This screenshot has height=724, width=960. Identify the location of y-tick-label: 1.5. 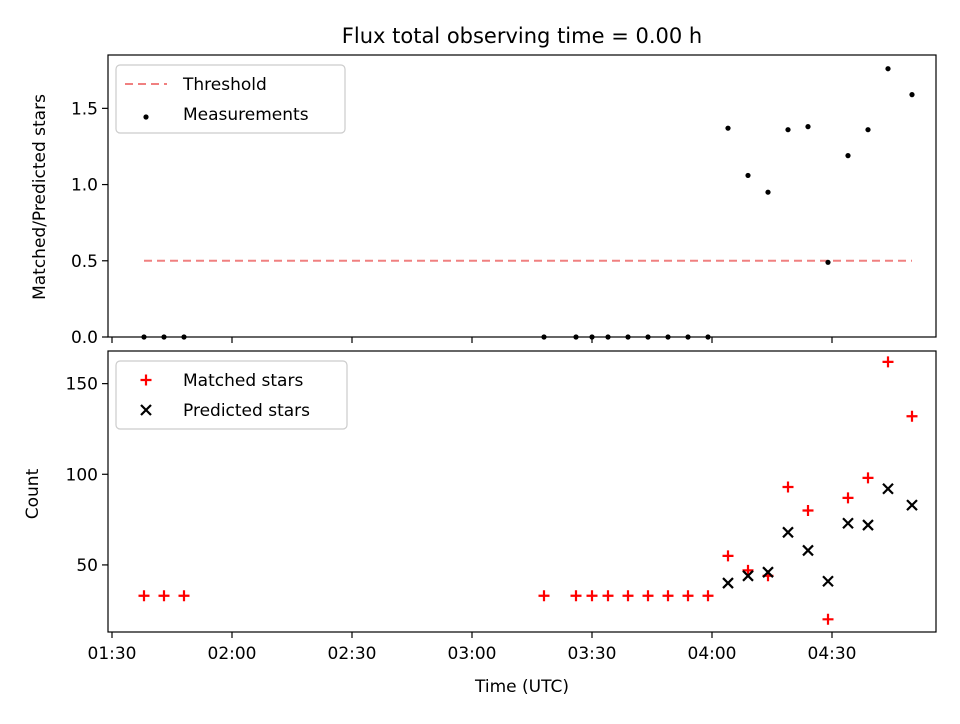
(84, 109).